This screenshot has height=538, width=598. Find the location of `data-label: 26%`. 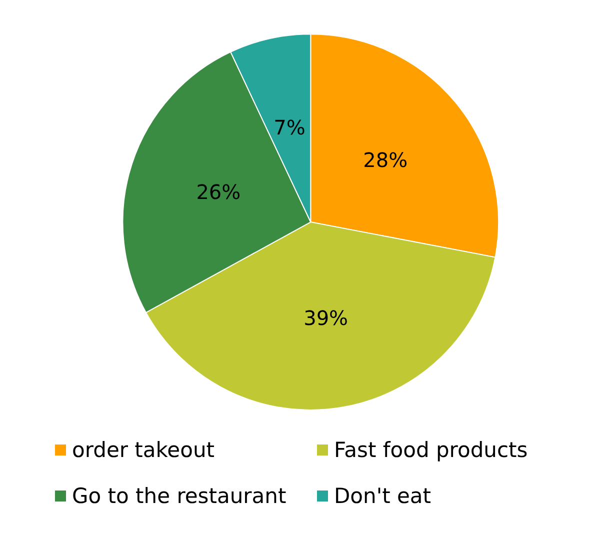

data-label: 26% is located at coordinates (218, 192).